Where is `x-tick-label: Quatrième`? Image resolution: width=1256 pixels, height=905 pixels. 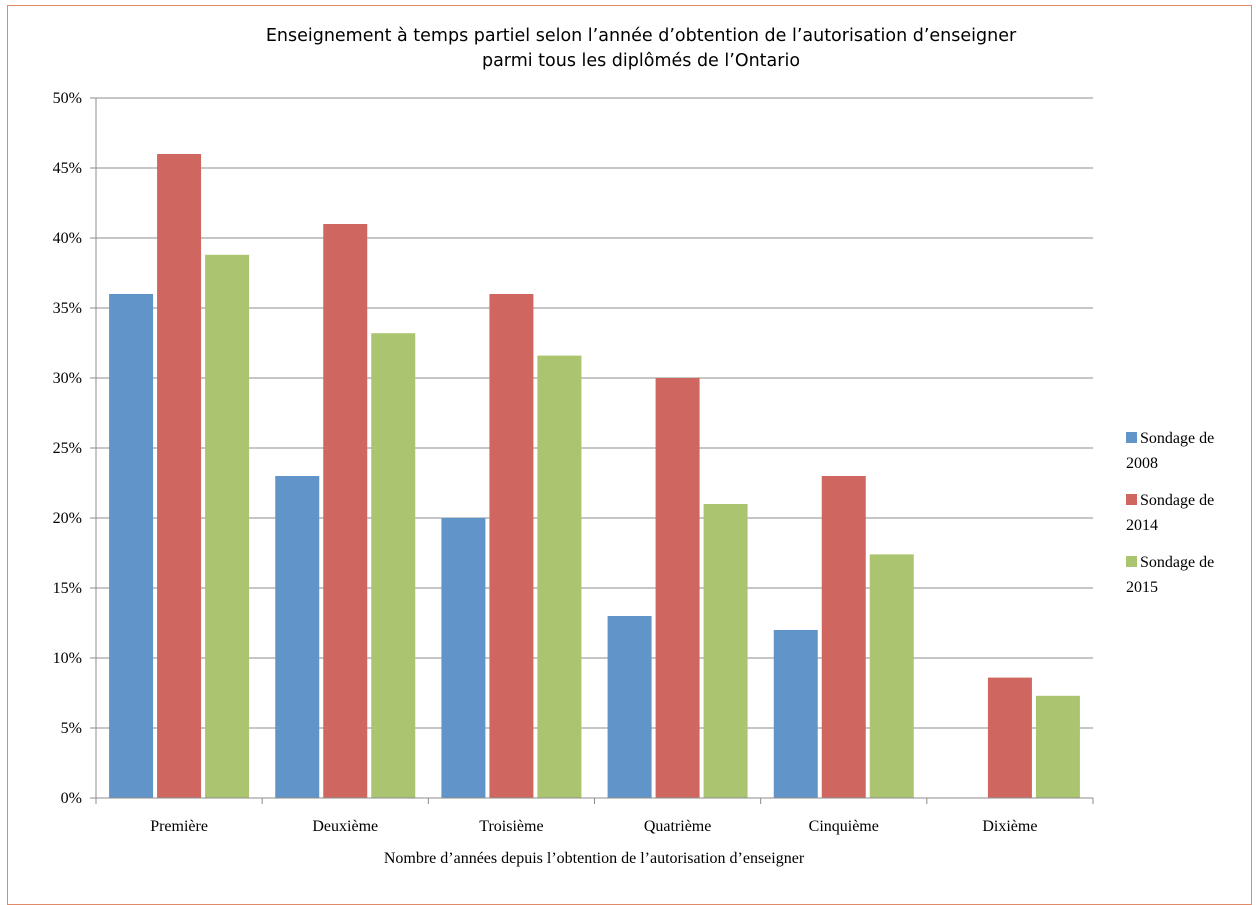
x-tick-label: Quatrième is located at coordinates (678, 826).